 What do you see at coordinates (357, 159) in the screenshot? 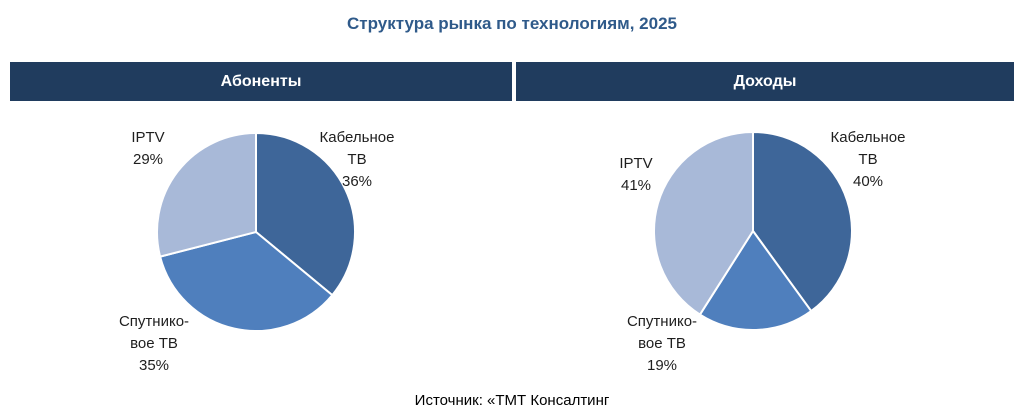
I see `slice-label-cable: Кабельное ТВ 36%` at bounding box center [357, 159].